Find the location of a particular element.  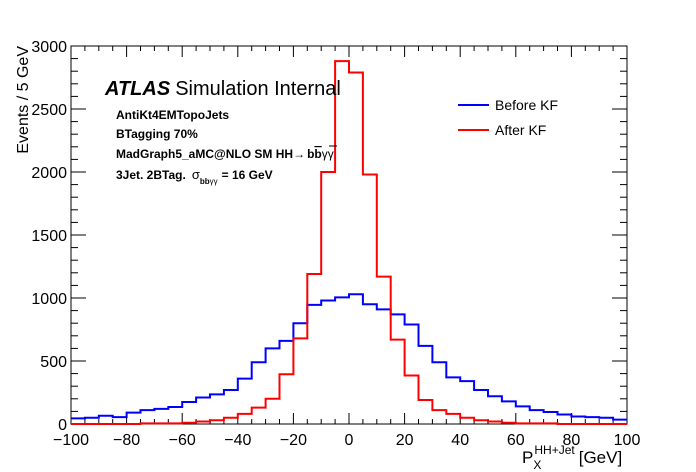

annotation-jets: AntiKt4EMTopoJets is located at coordinates (172, 115).